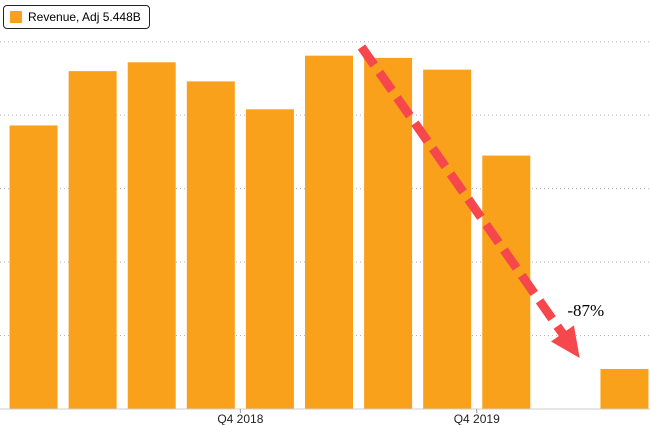 This screenshot has height=425, width=650. Describe the element at coordinates (210, 245) in the screenshot. I see `bar-q2-2018` at that location.